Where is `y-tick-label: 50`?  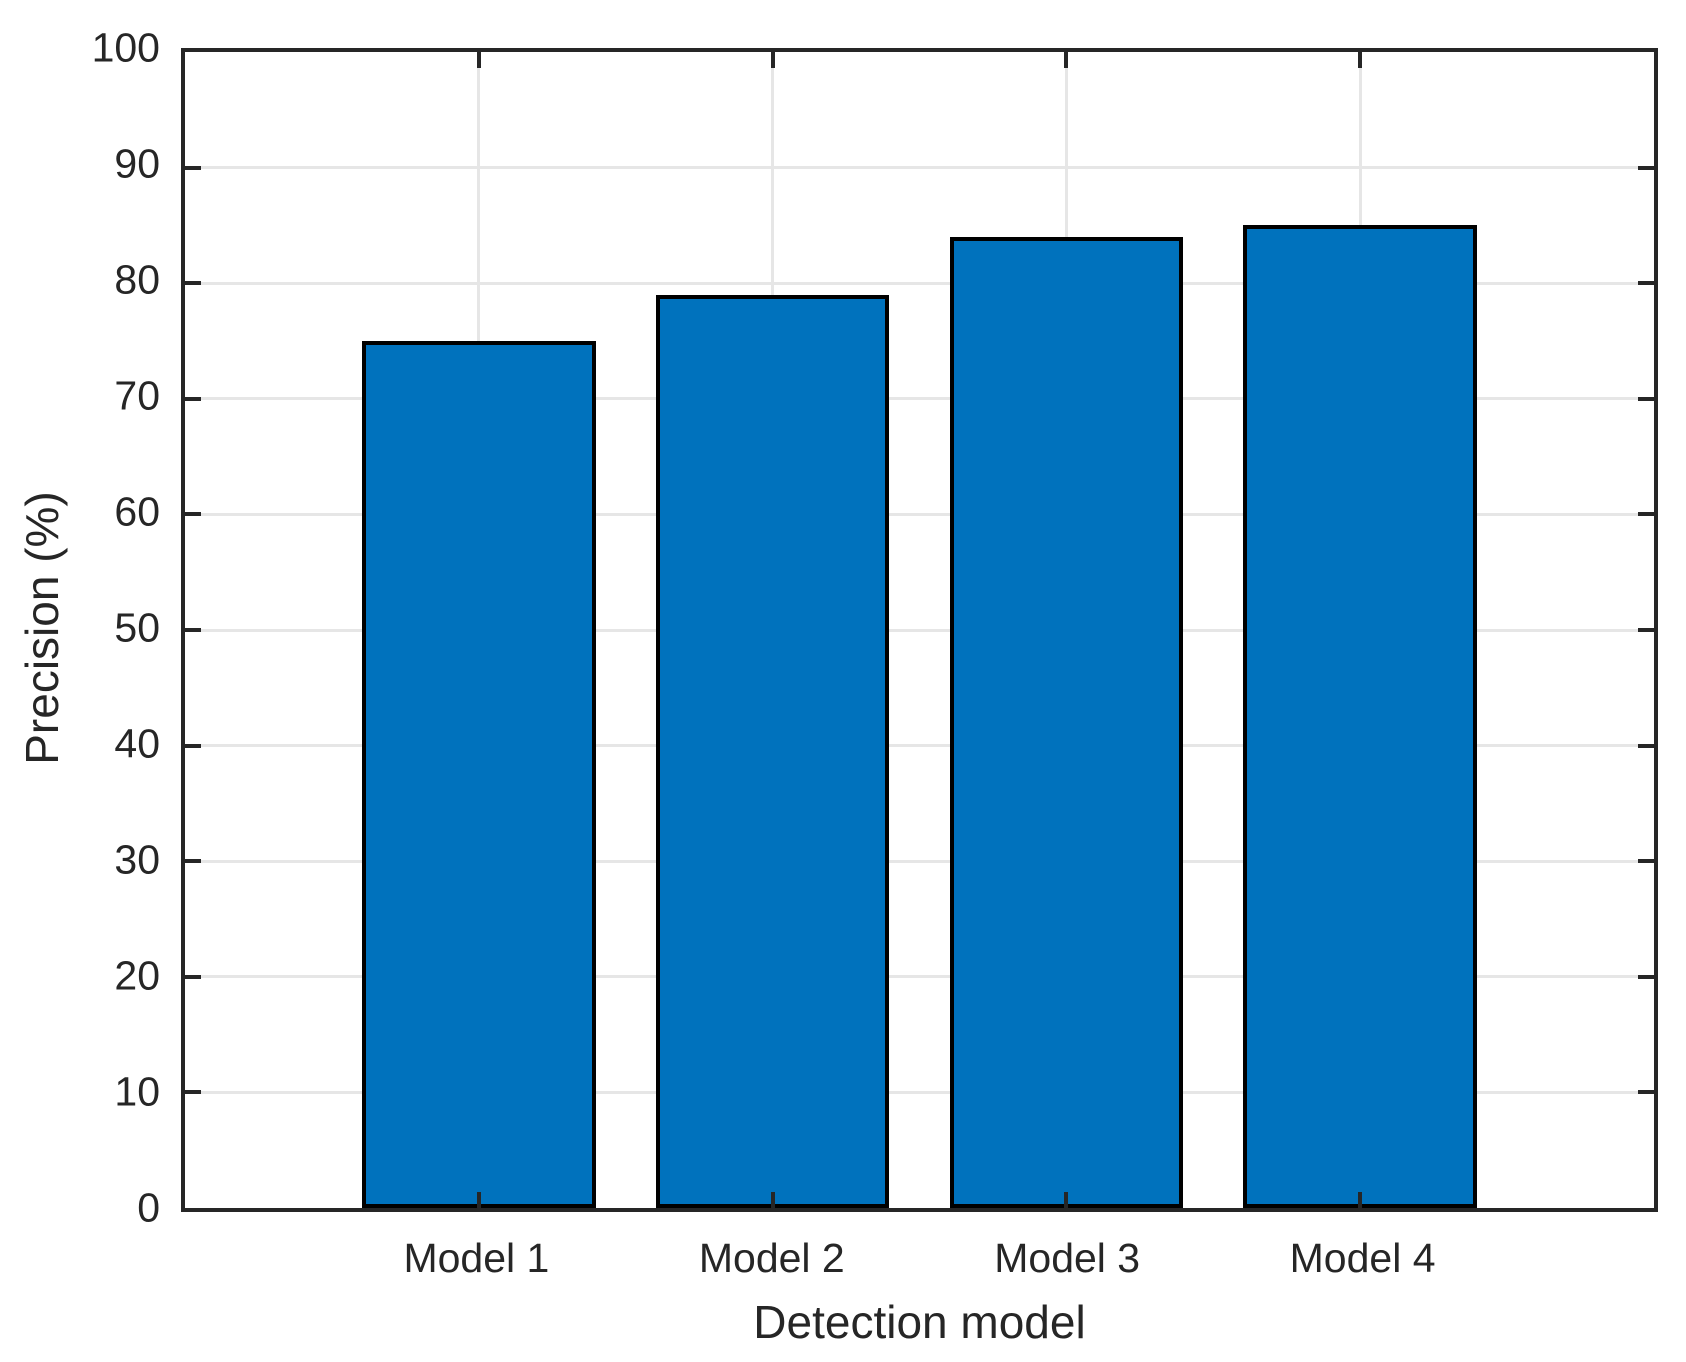 y-tick-label: 50 is located at coordinates (137, 627).